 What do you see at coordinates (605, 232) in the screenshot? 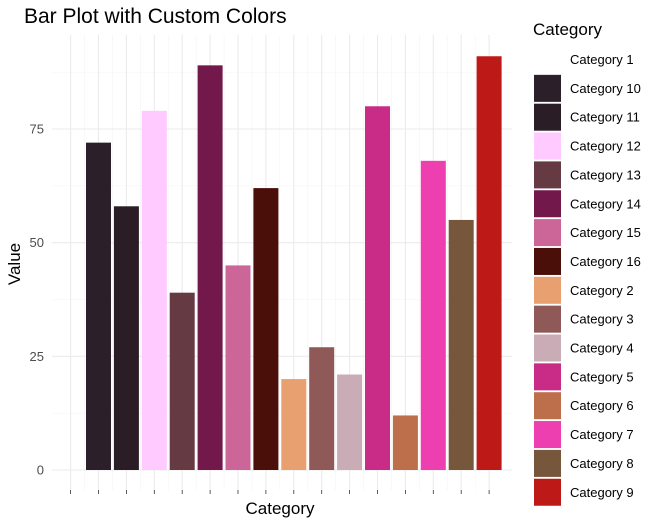
I see `legend-label: Category 15` at bounding box center [605, 232].